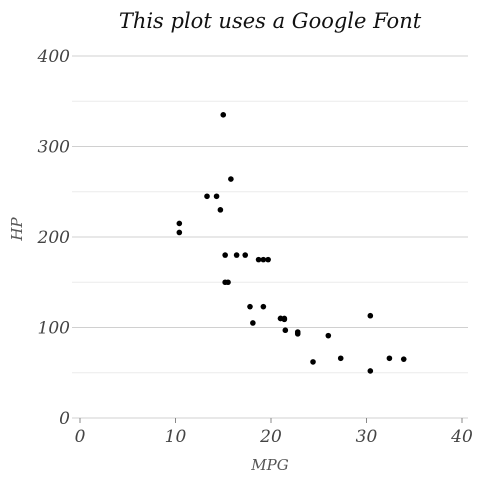 The width and height of the screenshot is (480, 480). I want to click on x-axis-label: MPG, so click(269, 465).